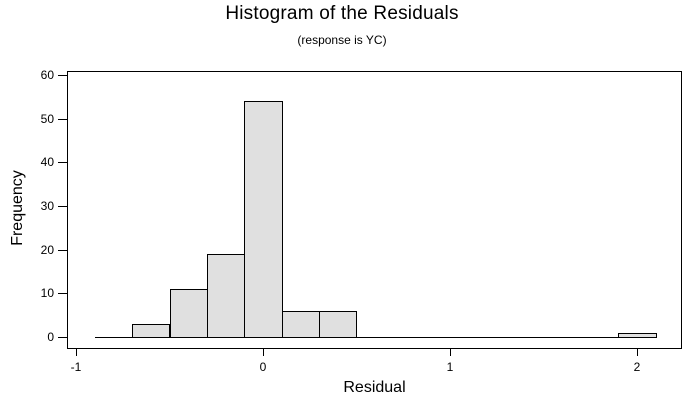 Image resolution: width=684 pixels, height=406 pixels. I want to click on x-axis-tick-label: 2, so click(637, 367).